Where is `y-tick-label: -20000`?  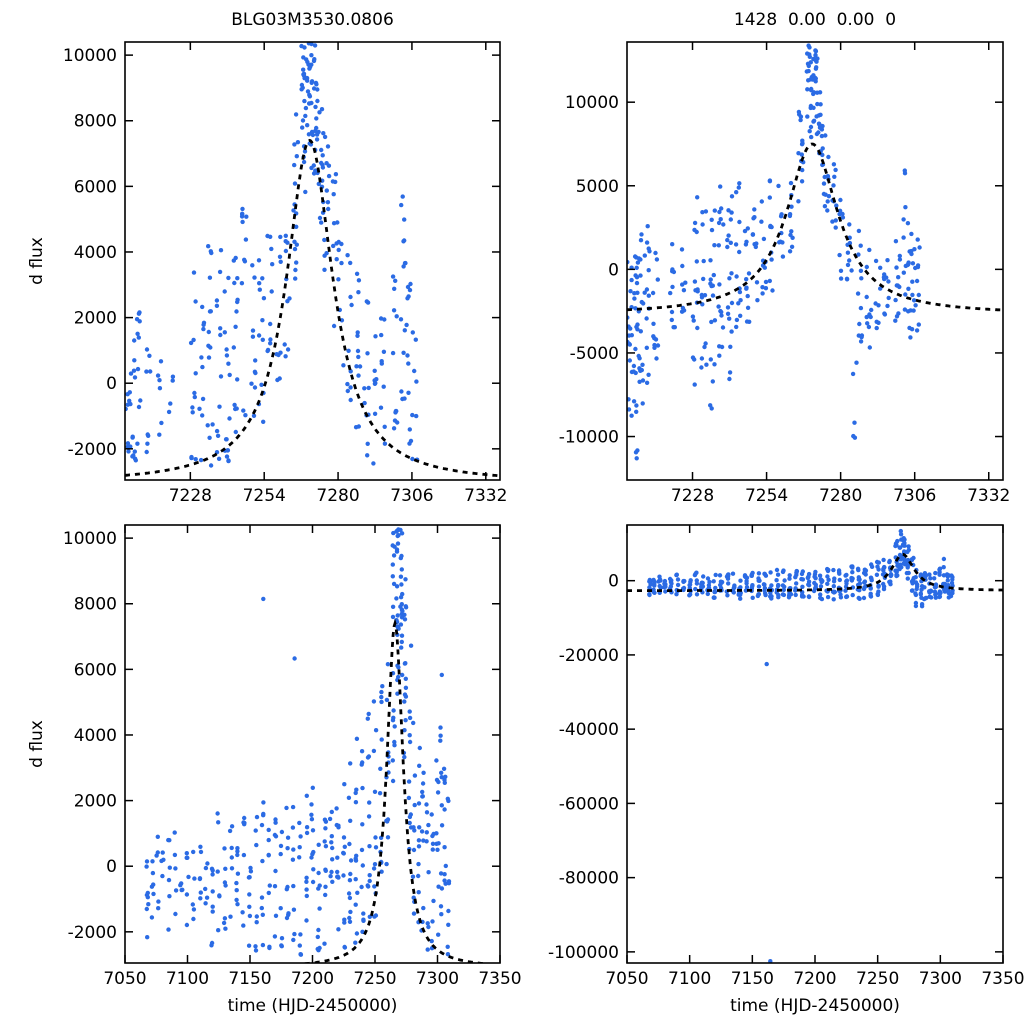
y-tick-label: -20000 is located at coordinates (589, 656).